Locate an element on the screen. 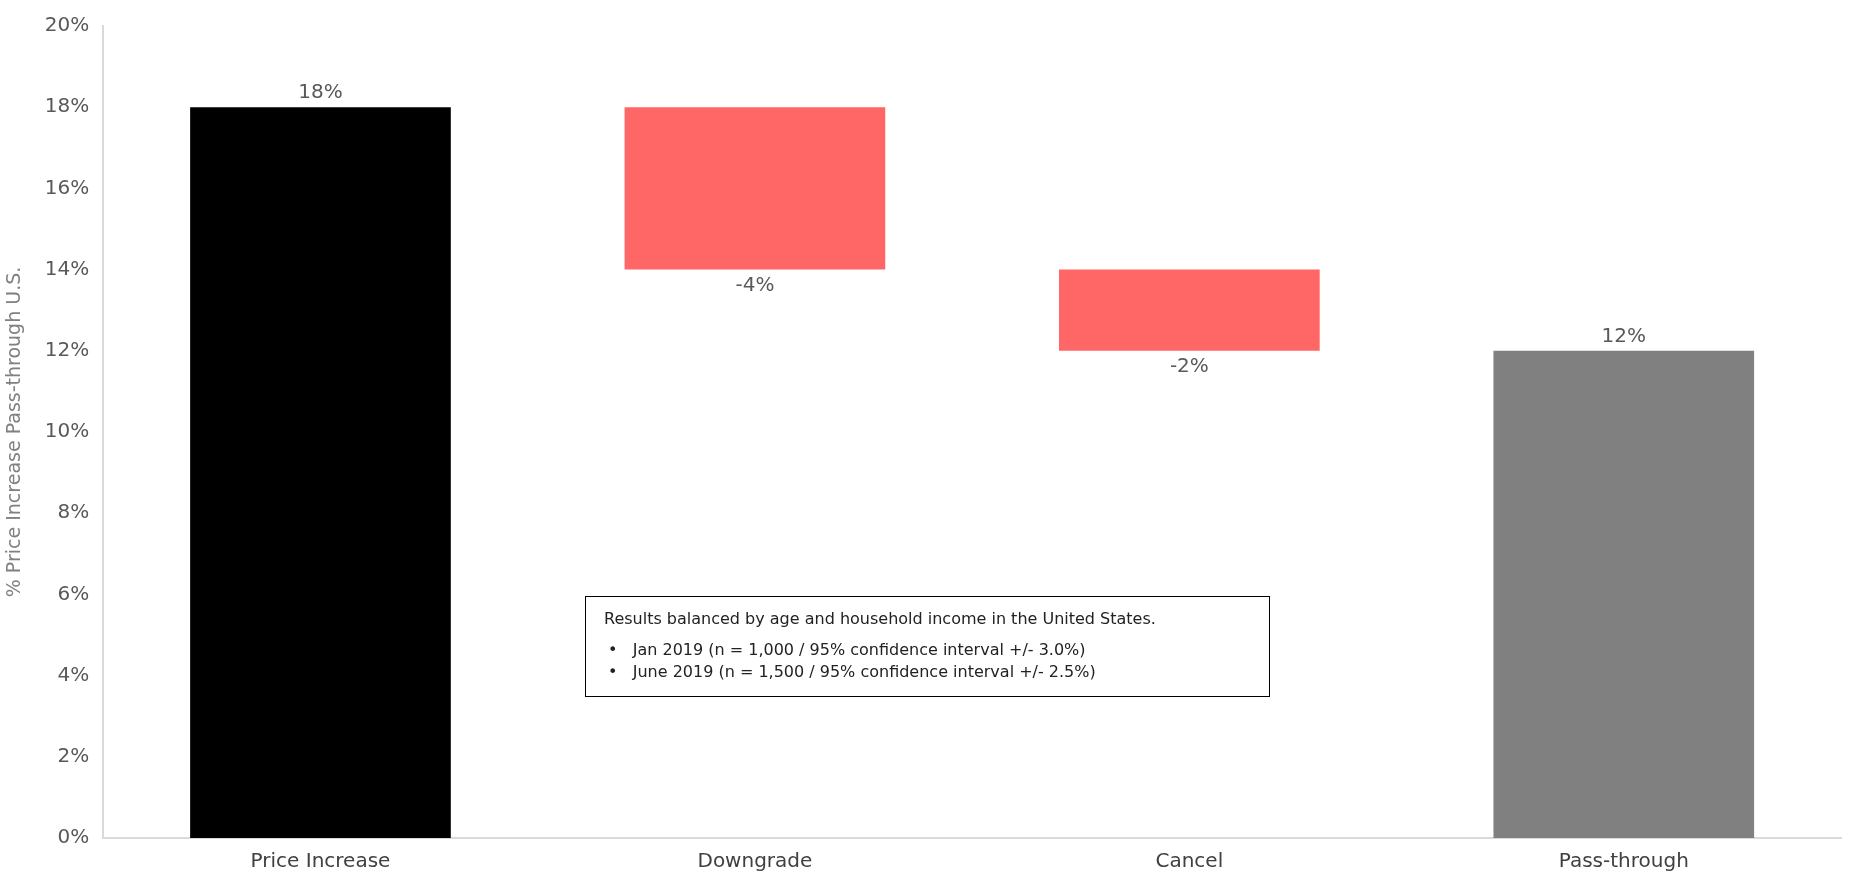  data-label: 12% is located at coordinates (1624, 335).